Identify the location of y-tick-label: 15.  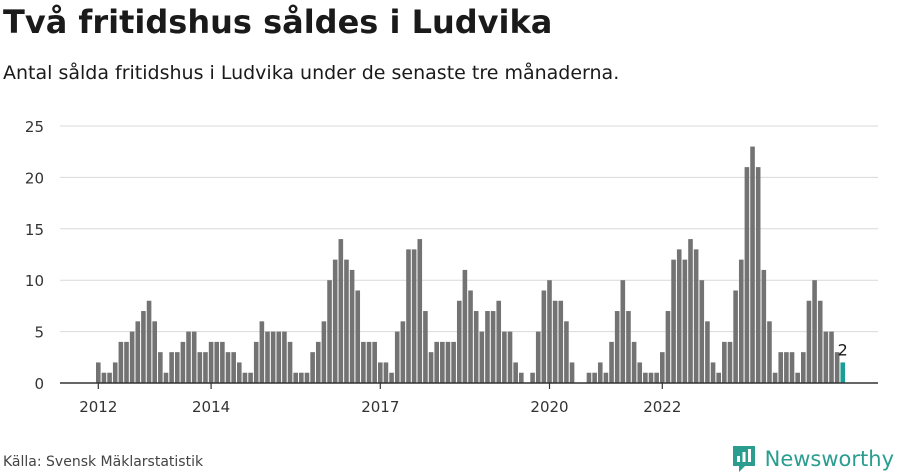
(34, 230).